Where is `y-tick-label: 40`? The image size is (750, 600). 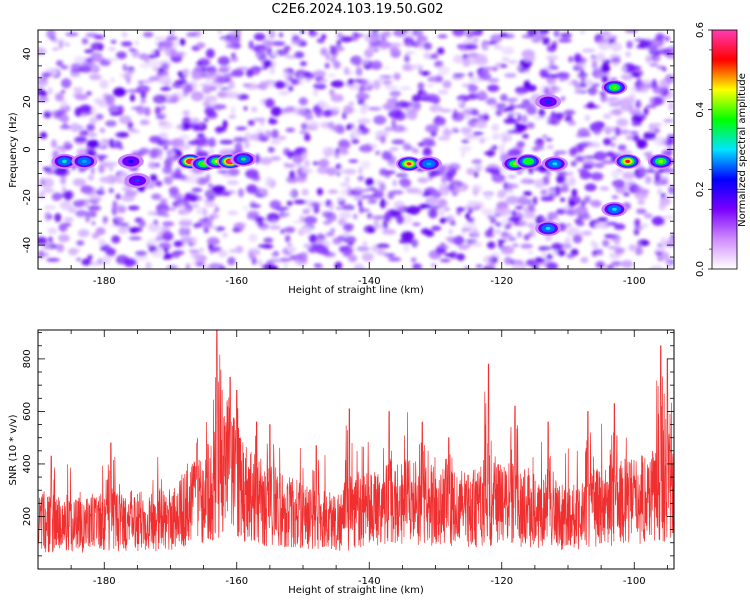 y-tick-label: 40 is located at coordinates (27, 54).